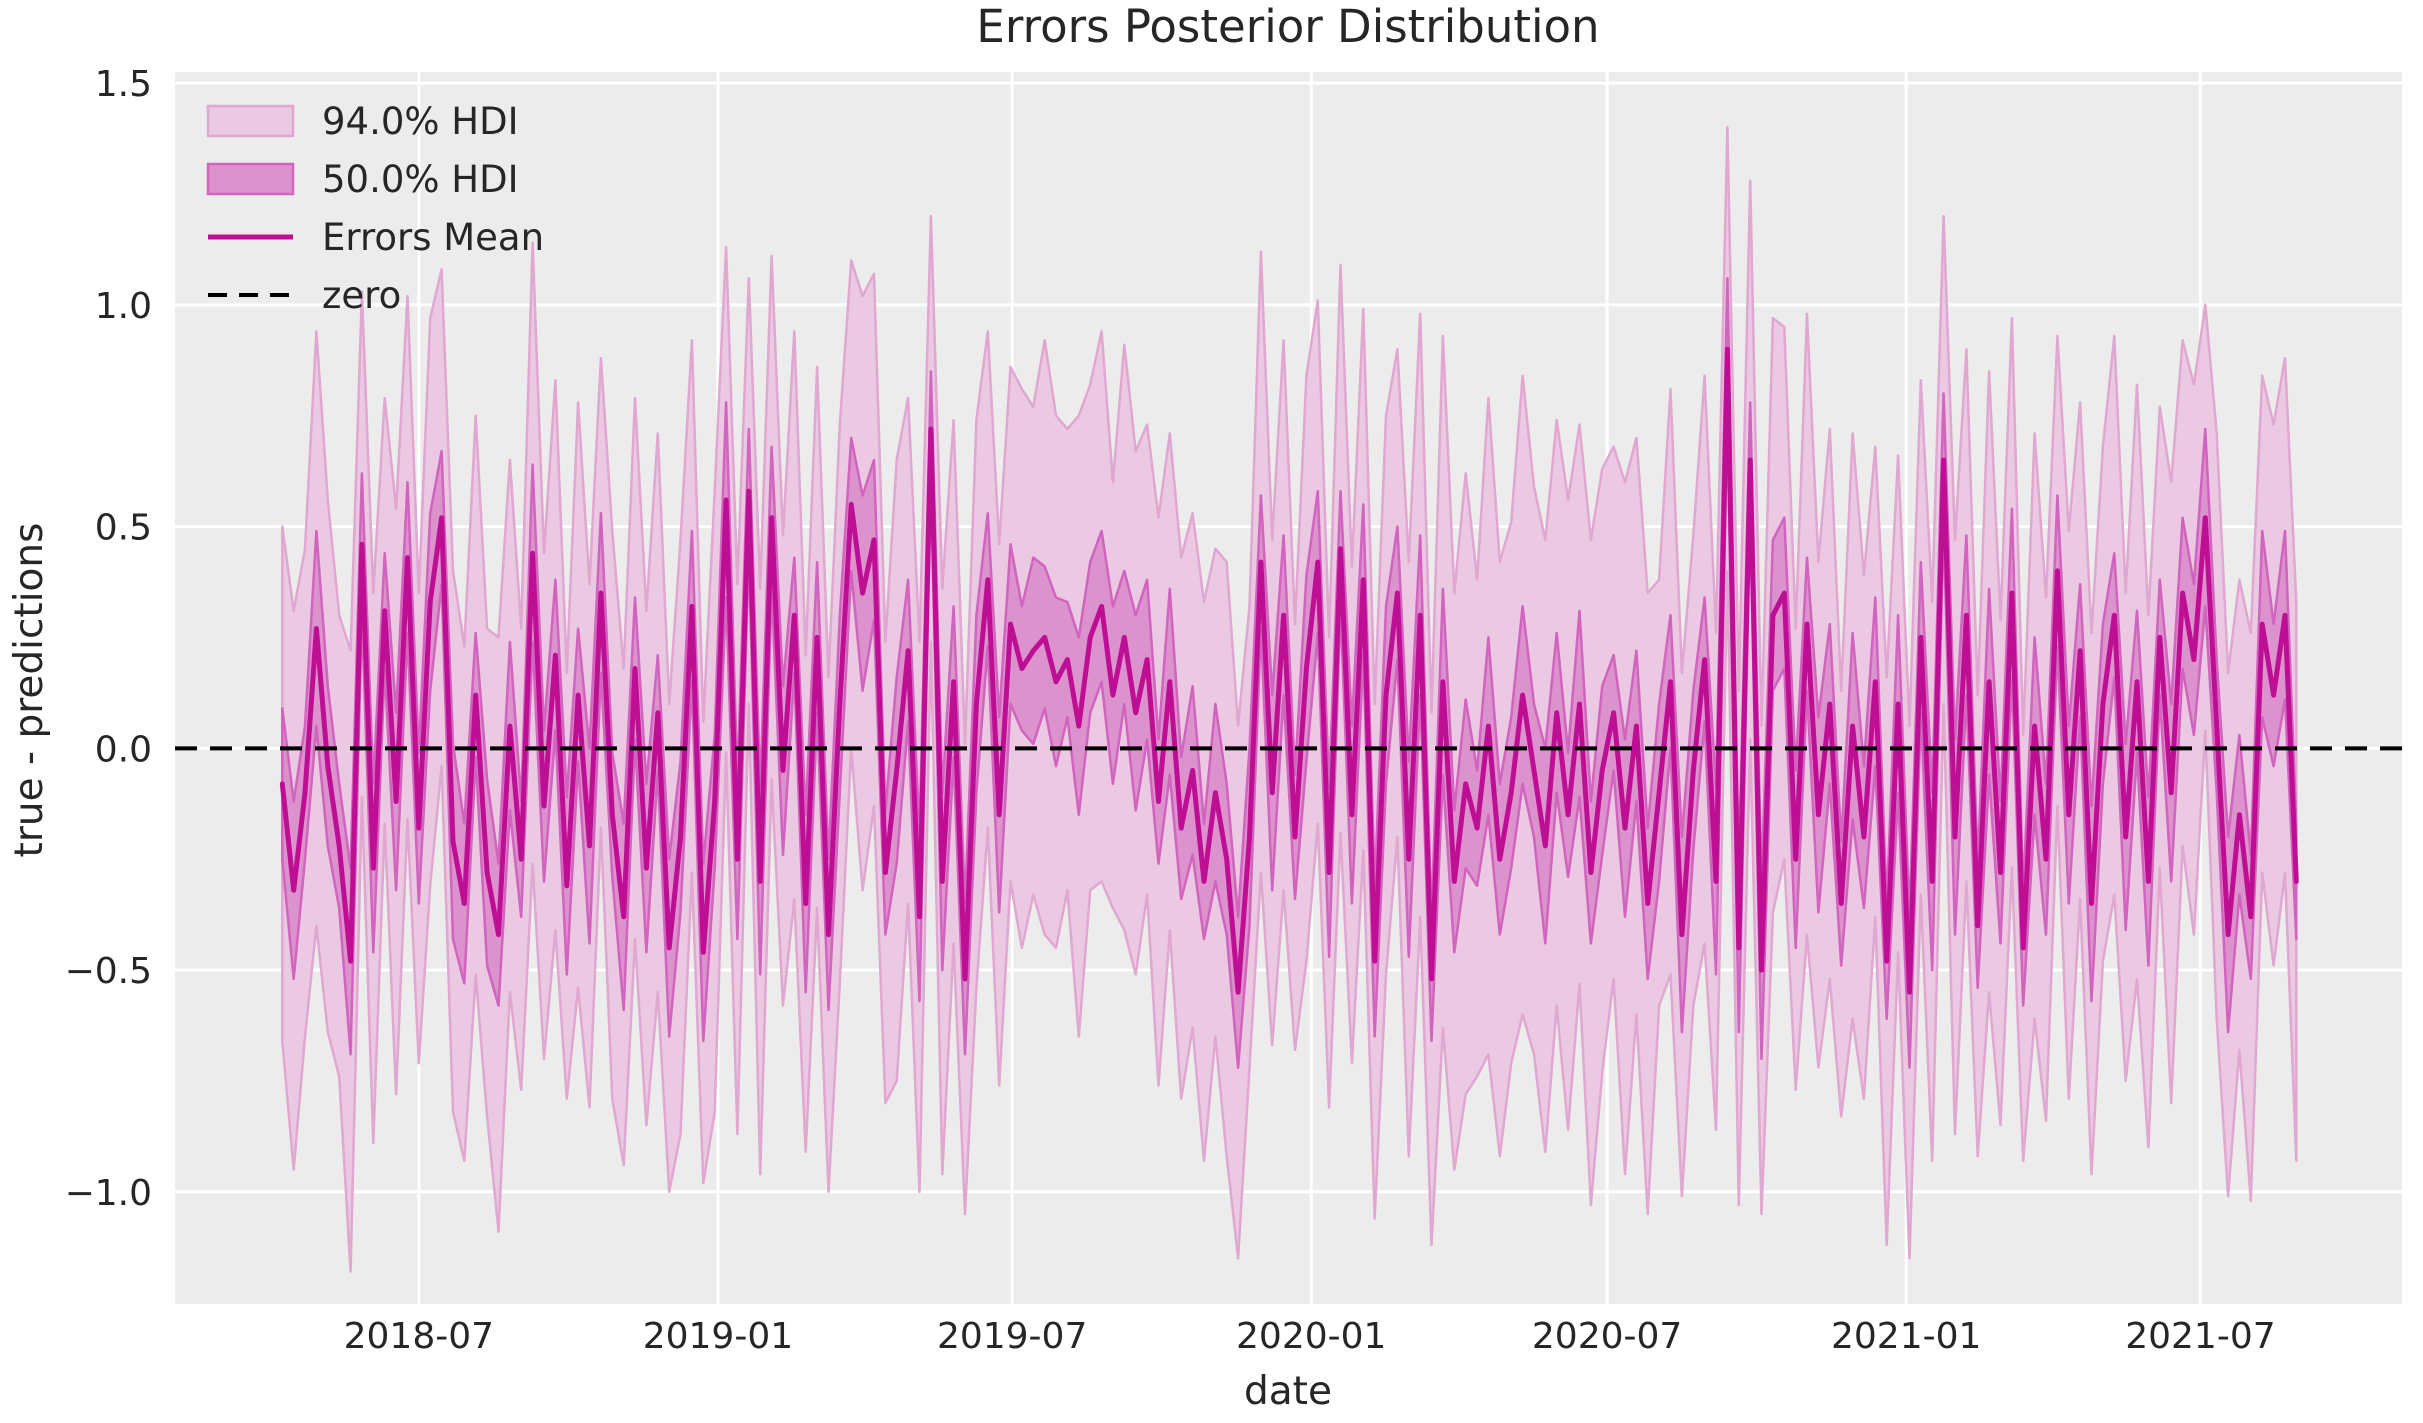  What do you see at coordinates (250, 121) in the screenshot?
I see `legend-swatch-94-hdi` at bounding box center [250, 121].